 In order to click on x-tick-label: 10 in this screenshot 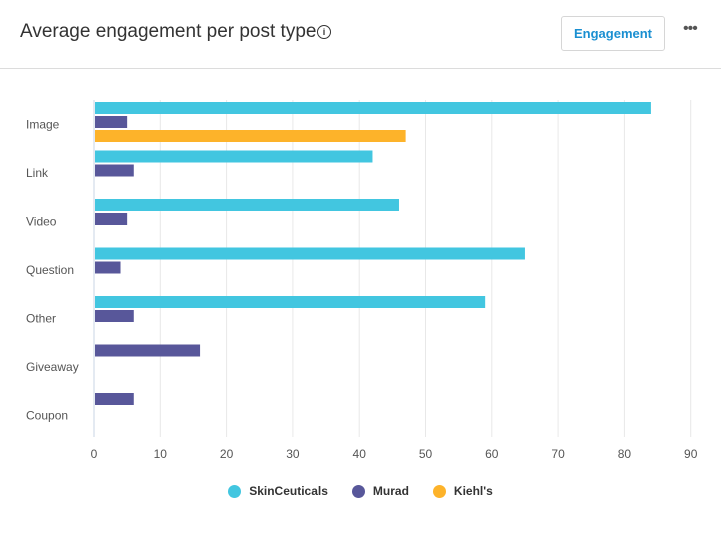, I will do `click(161, 454)`.